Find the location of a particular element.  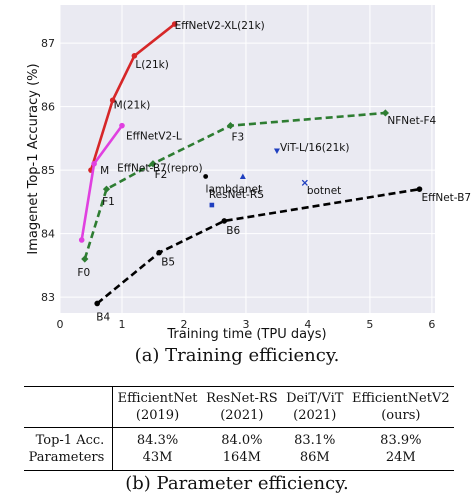

model-label: ResNet-RS is located at coordinates (236, 195).